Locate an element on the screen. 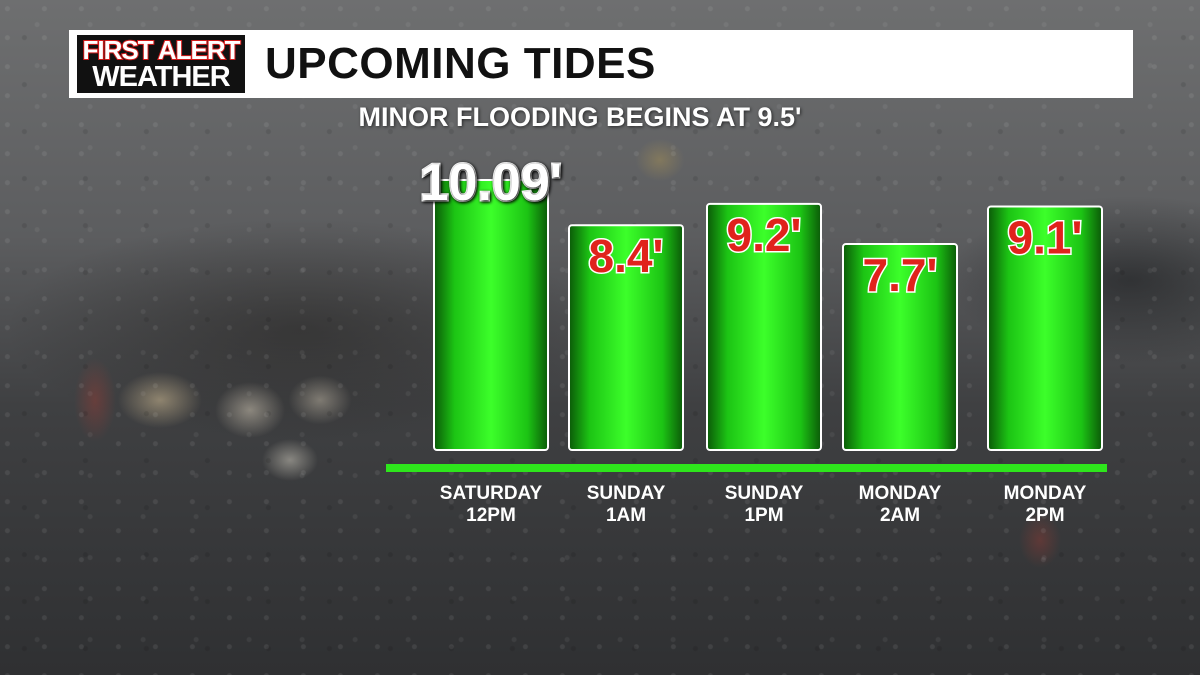 This screenshot has height=675, width=1200. header-bar: FIRST ALERT WEATHER UPCOMING TIDES is located at coordinates (601, 64).